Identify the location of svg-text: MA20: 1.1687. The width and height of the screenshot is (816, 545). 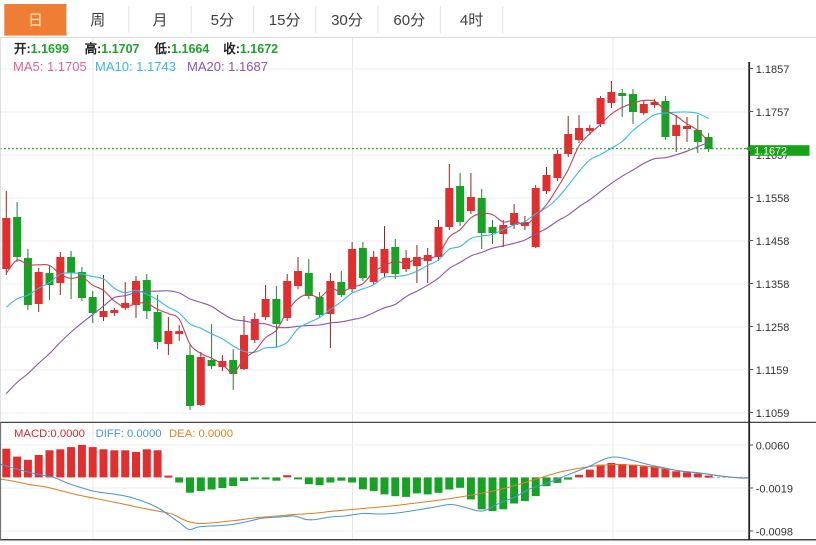
(227, 66).